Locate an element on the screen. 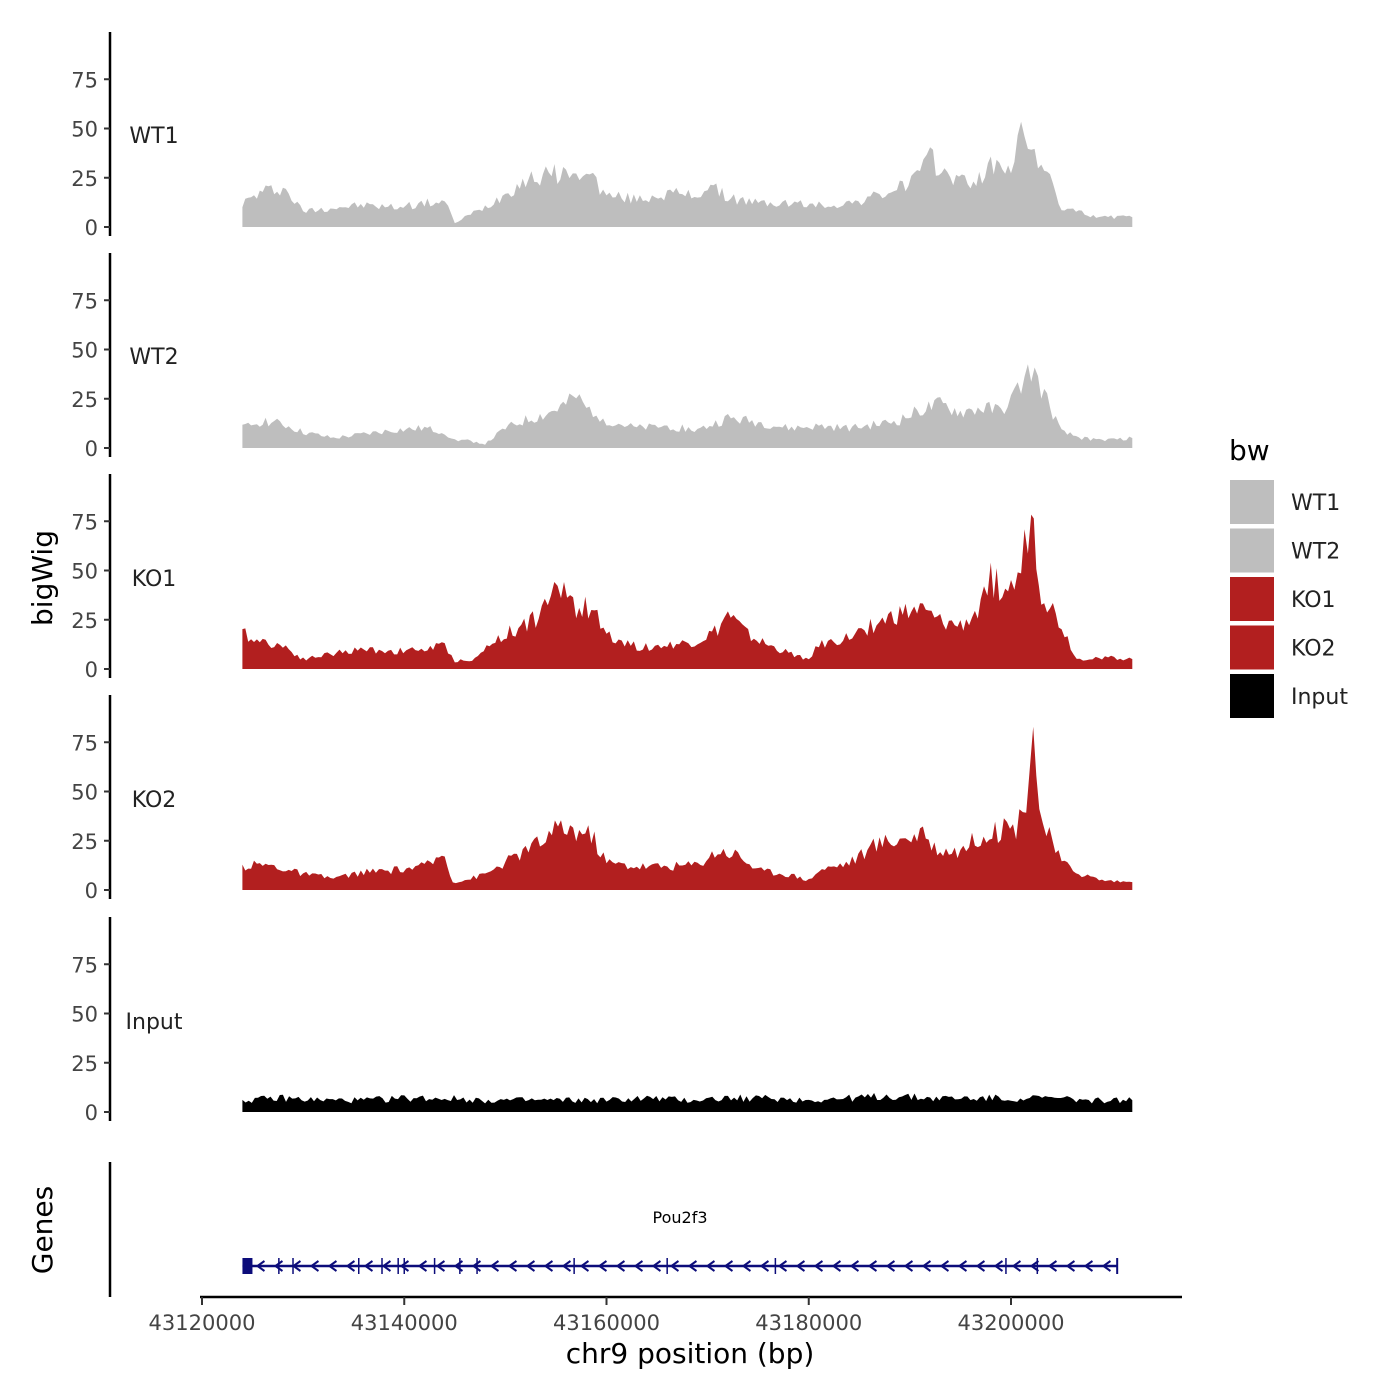 This screenshot has height=1400, width=1400. legend-swatch-ko1 is located at coordinates (1252, 599).